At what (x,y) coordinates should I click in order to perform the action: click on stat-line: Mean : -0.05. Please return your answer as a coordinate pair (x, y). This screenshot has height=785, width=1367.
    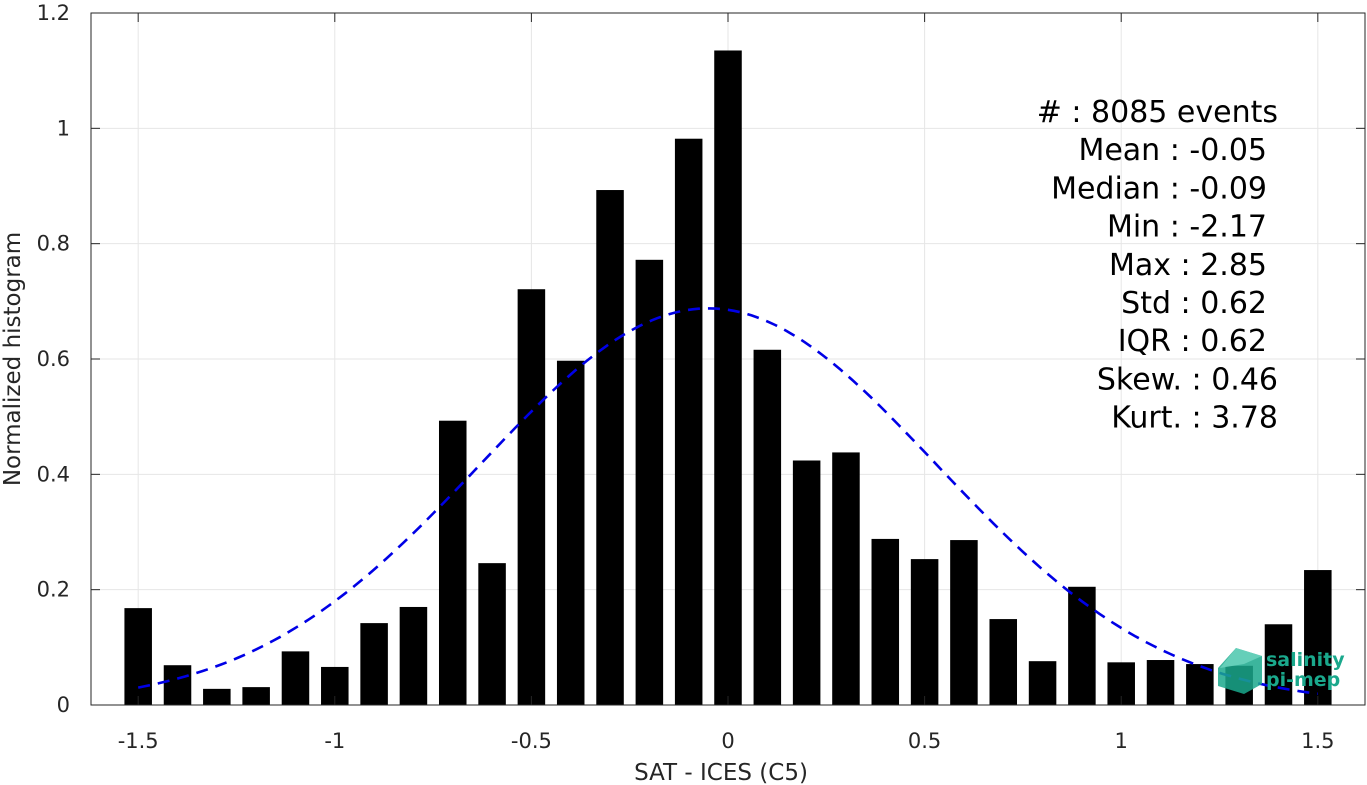
    Looking at the image, I should click on (1172, 150).